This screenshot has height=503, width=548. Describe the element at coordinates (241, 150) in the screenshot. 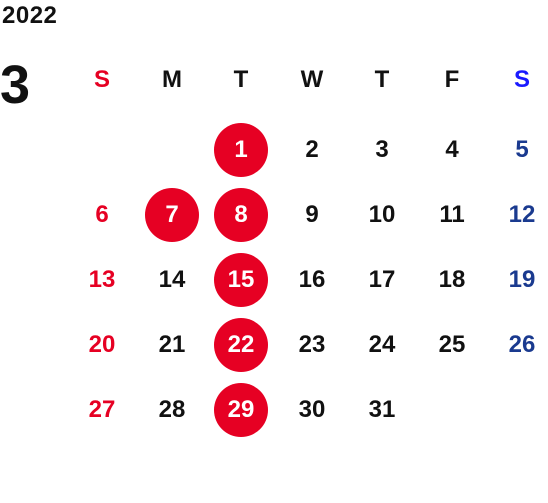

I see `day-1: 1` at that location.